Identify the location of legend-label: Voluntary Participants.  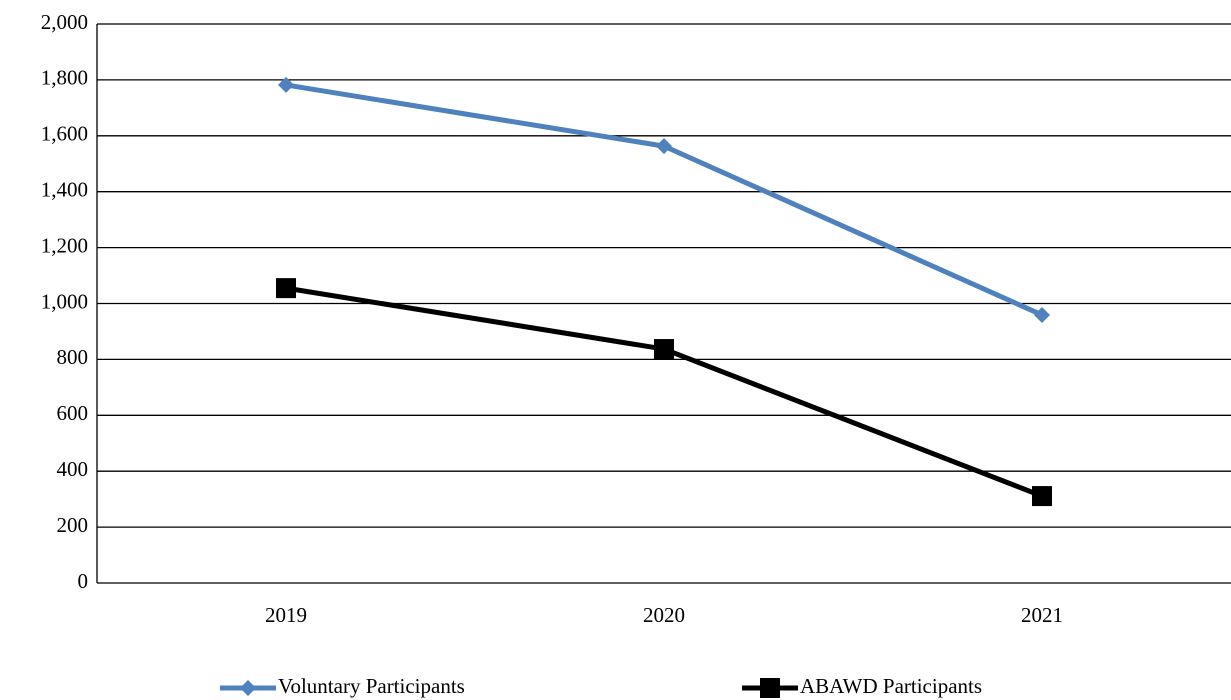
(371, 686).